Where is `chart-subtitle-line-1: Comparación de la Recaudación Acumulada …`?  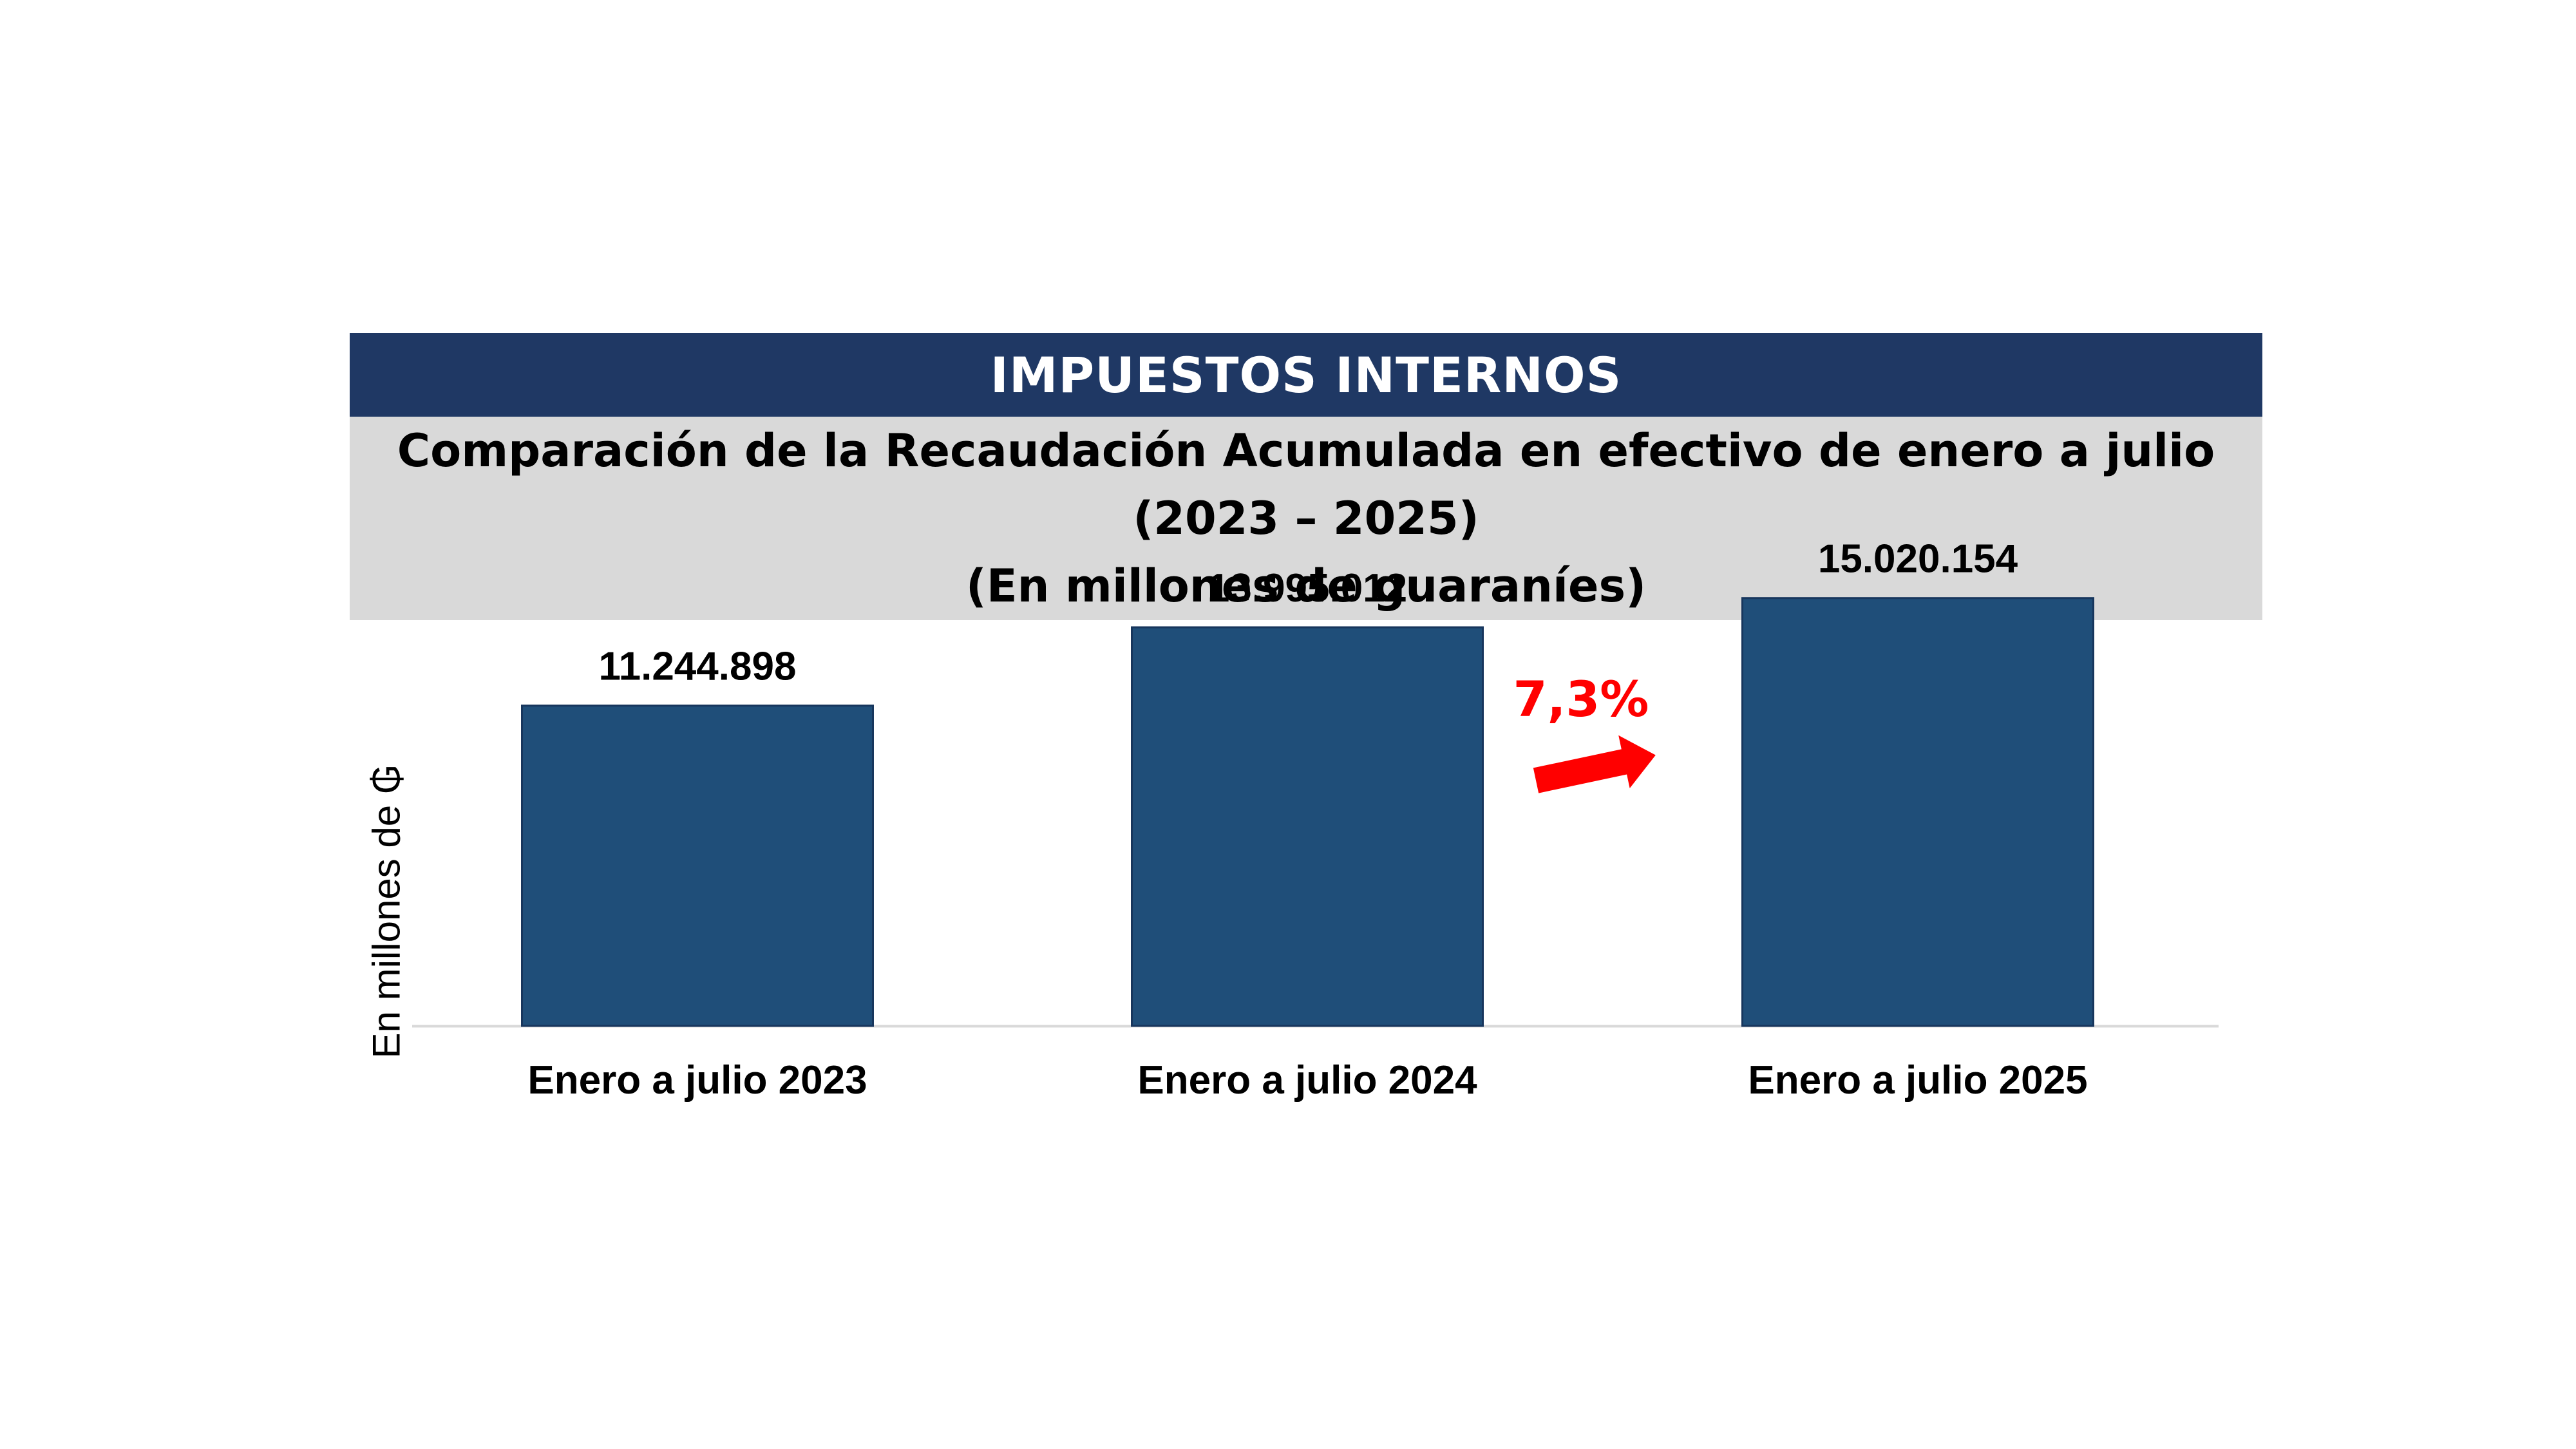 chart-subtitle-line-1: Comparación de la Recaudación Acumulada … is located at coordinates (1306, 450).